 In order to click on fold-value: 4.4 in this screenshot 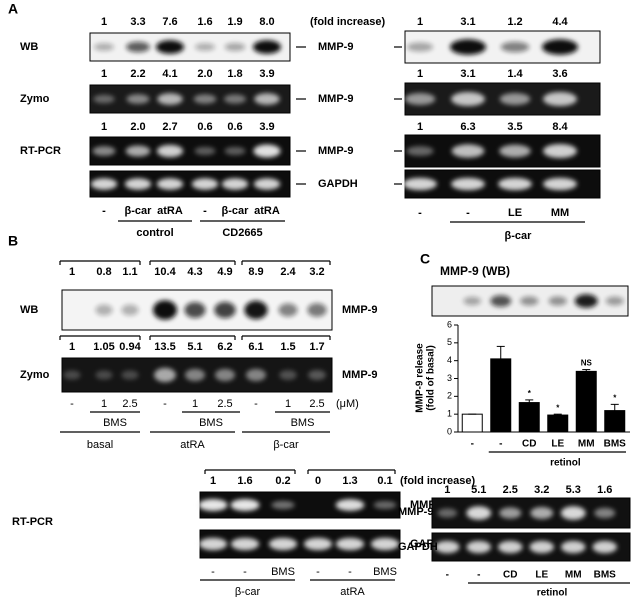, I will do `click(560, 22)`.